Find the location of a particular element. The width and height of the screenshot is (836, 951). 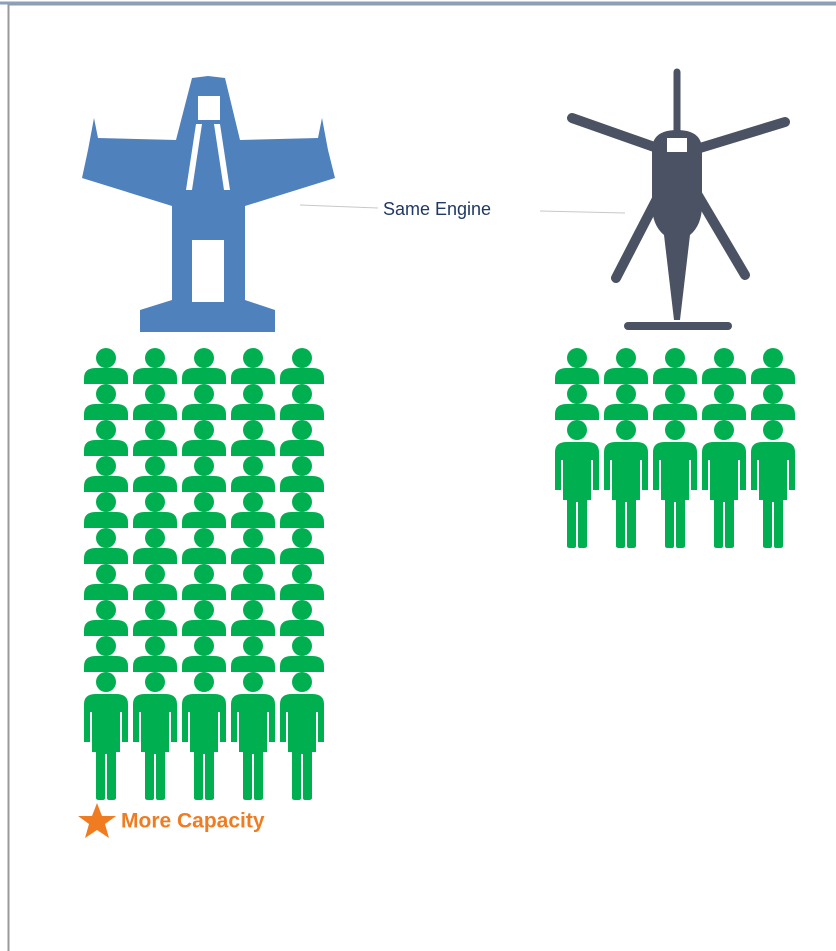

highlight-label: More Capacity is located at coordinates (193, 821).